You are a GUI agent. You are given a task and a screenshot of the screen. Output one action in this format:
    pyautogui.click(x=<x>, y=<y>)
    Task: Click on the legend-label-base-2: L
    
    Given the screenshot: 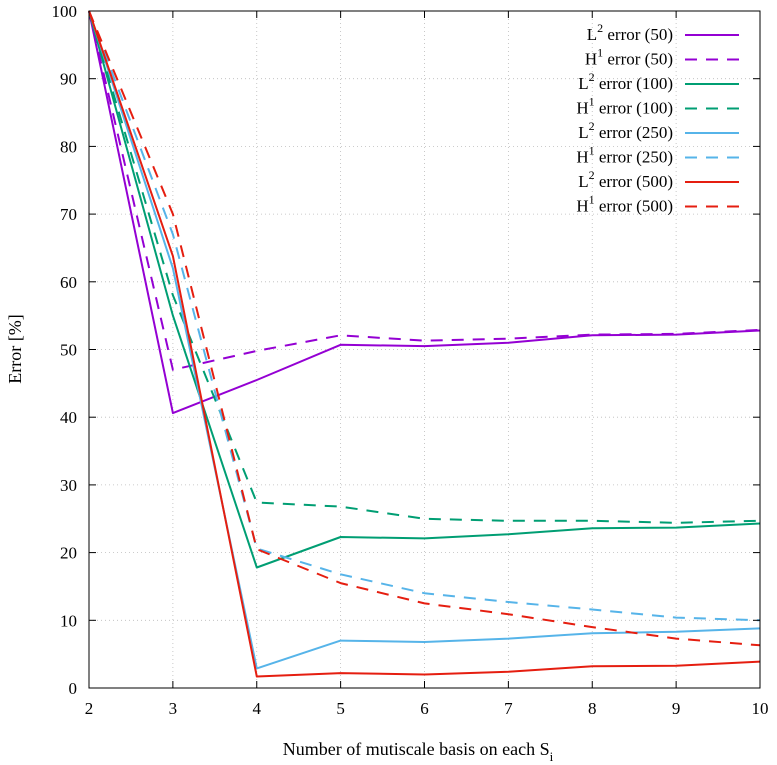 What is the action you would take?
    pyautogui.click(x=583, y=83)
    